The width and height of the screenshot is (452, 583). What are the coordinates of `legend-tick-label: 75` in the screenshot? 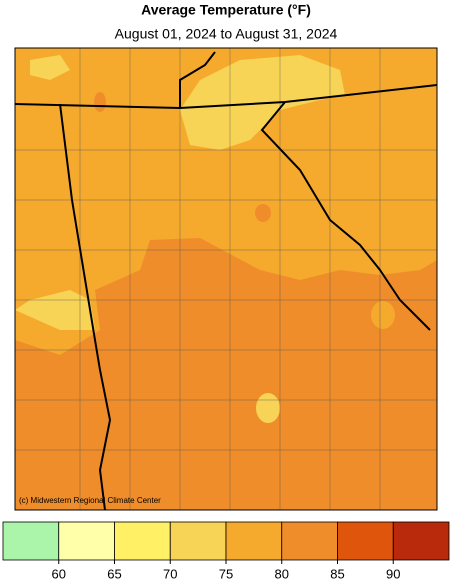 It's located at (226, 573).